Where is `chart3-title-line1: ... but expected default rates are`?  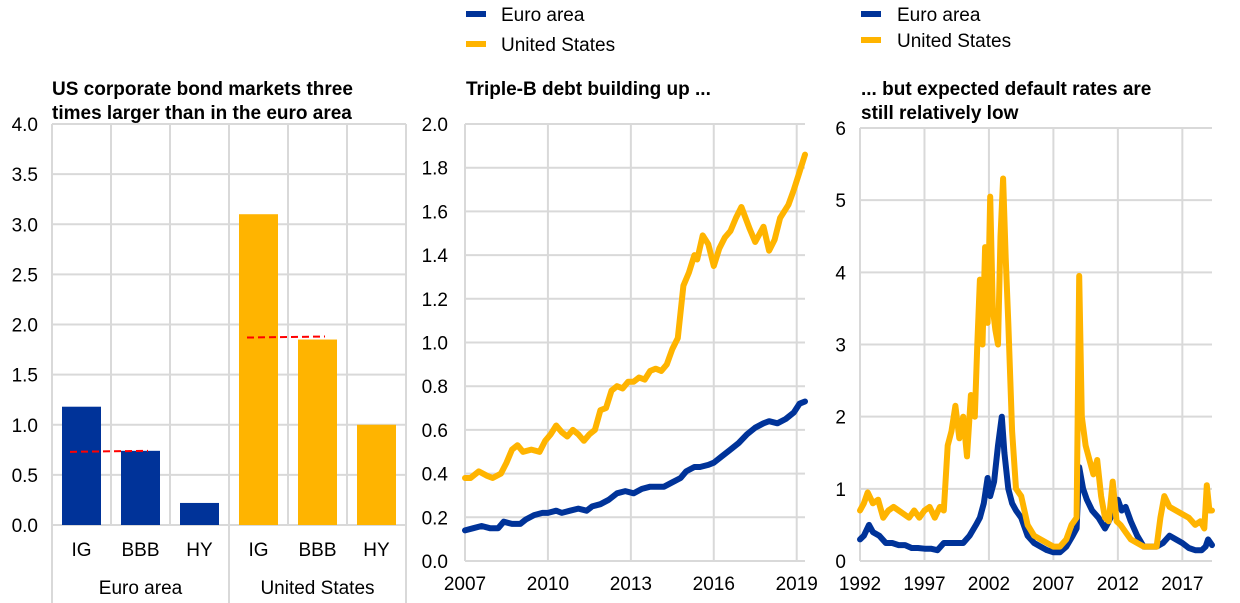 chart3-title-line1: ... but expected default rates are is located at coordinates (1006, 89).